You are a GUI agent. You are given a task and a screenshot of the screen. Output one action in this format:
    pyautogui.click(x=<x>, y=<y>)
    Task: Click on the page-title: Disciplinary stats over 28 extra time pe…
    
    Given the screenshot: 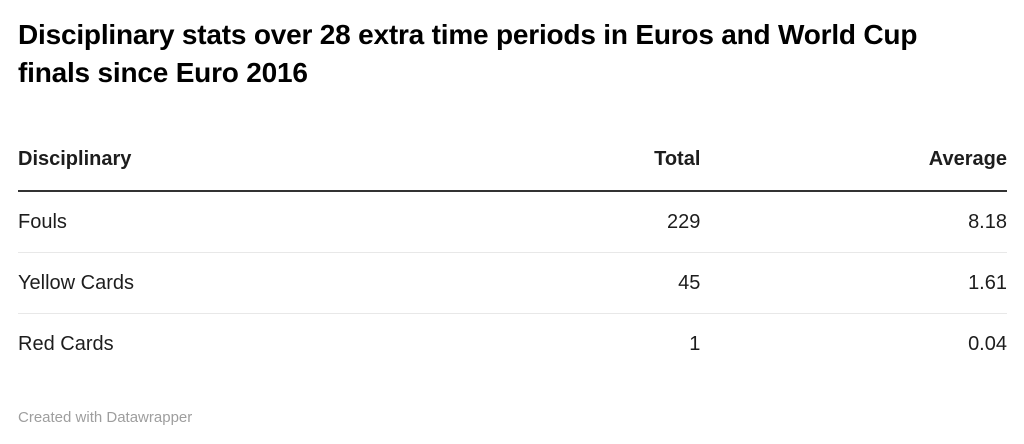 What is the action you would take?
    pyautogui.click(x=468, y=53)
    